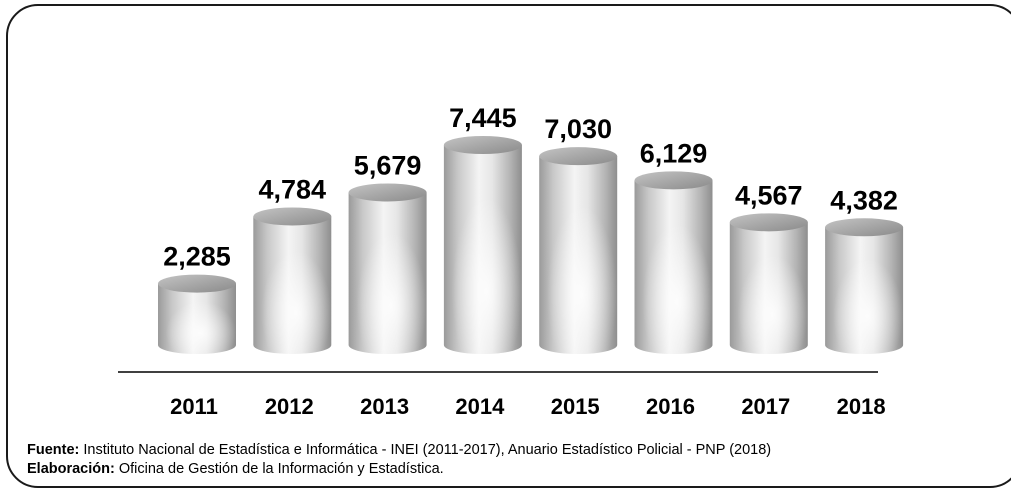  What do you see at coordinates (293, 189) in the screenshot?
I see `value-label-2012: 4,784` at bounding box center [293, 189].